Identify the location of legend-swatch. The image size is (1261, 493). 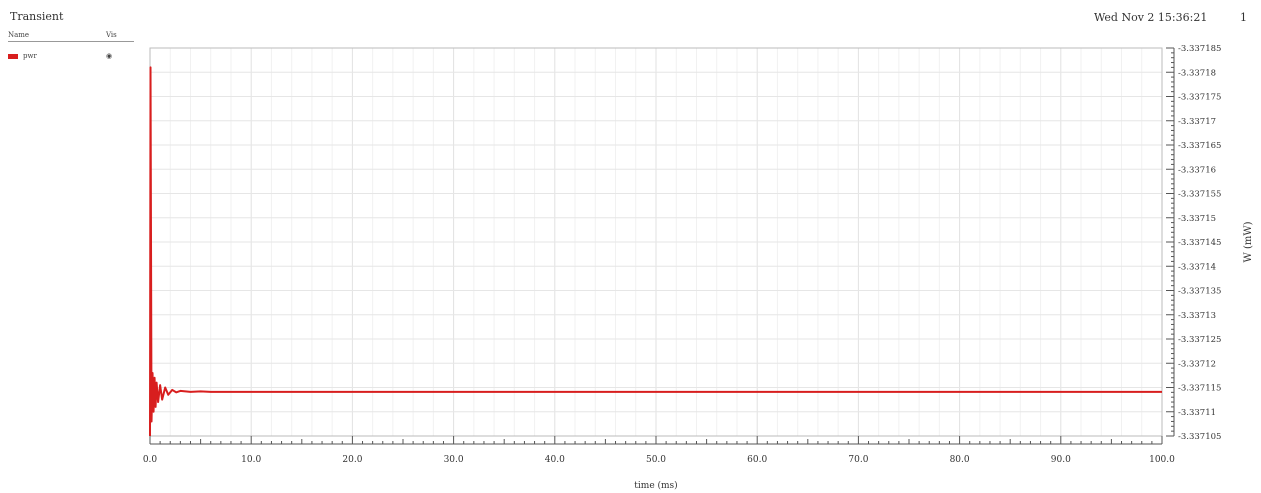
(13, 56).